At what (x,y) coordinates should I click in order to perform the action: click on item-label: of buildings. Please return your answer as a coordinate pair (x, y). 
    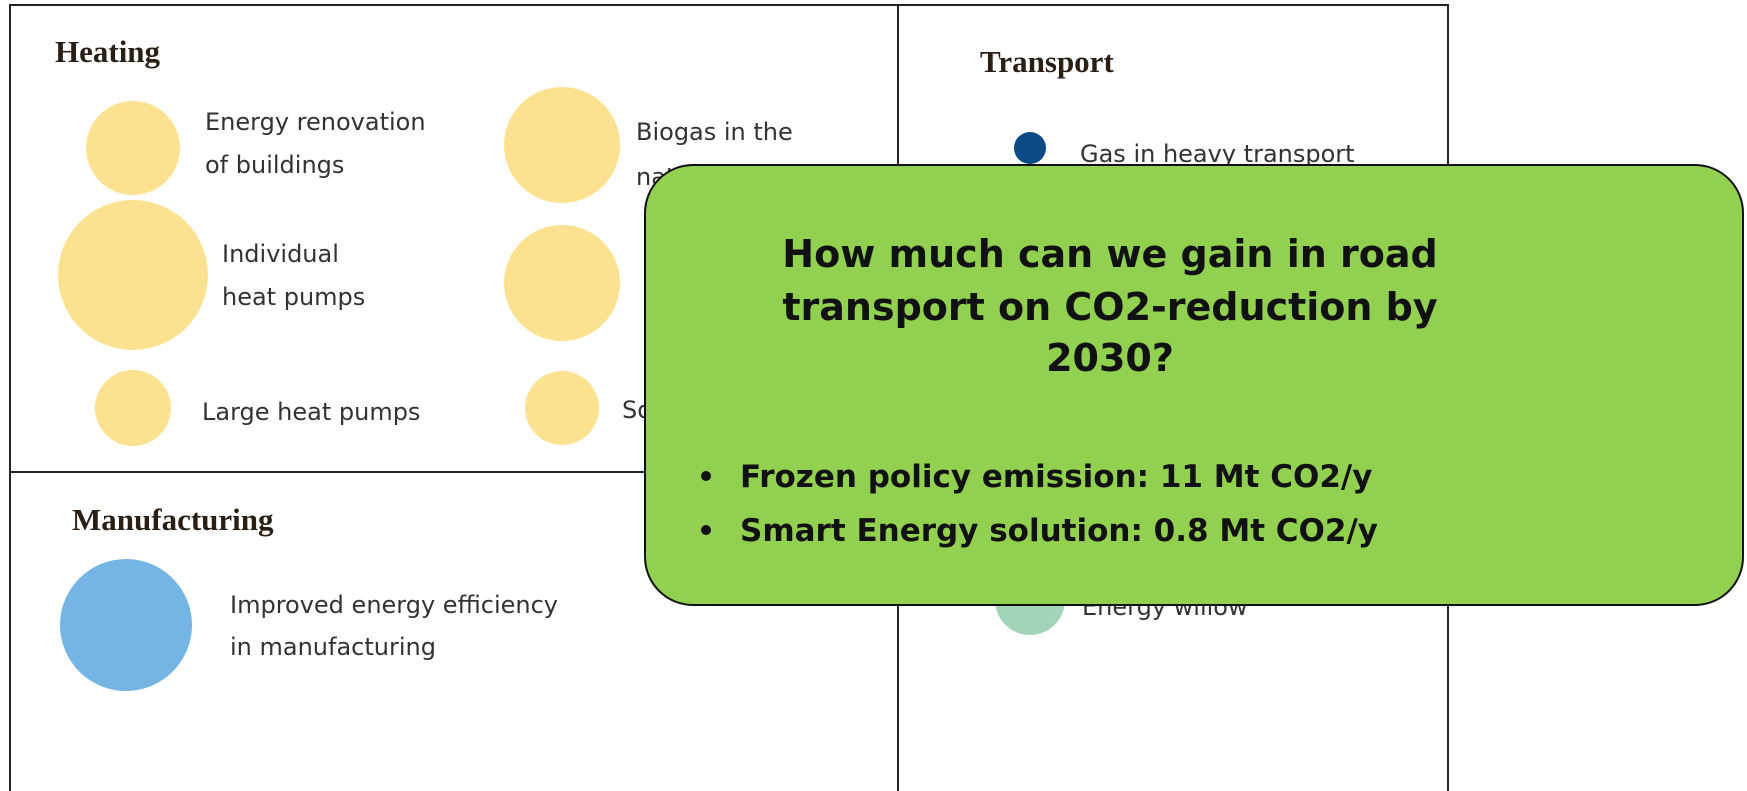
    Looking at the image, I should click on (274, 165).